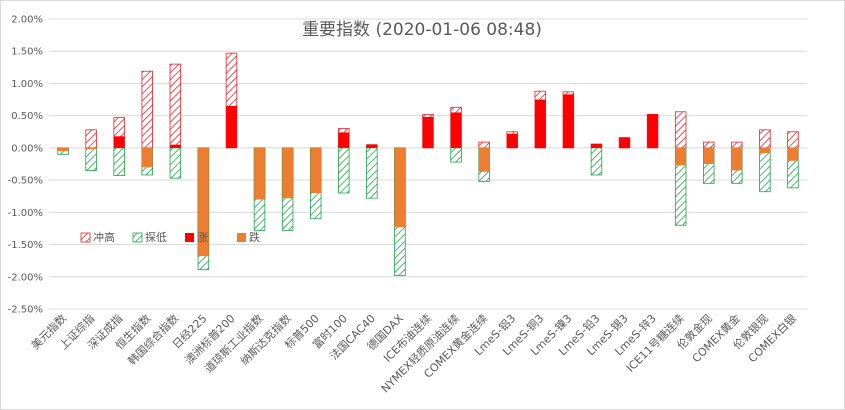  I want to click on y-tick-label: 2.00%, so click(27, 20).